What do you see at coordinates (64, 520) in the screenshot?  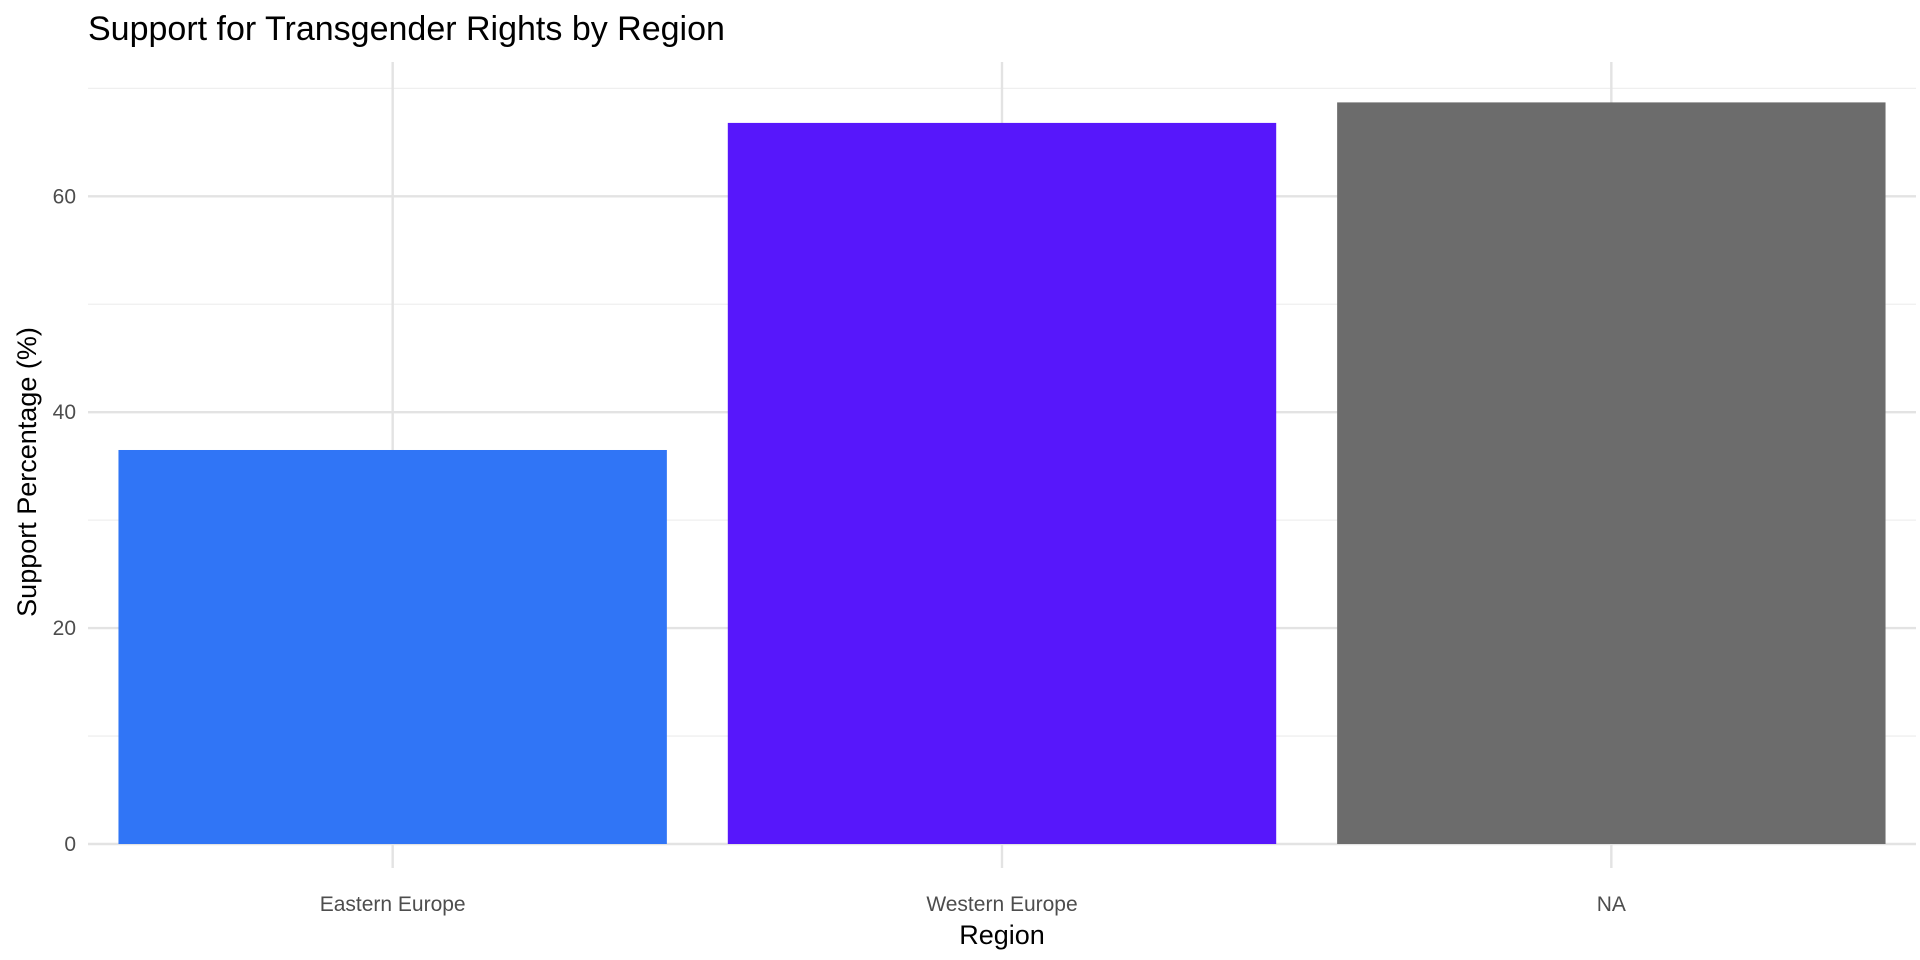 I see `y-axis-ticks: 0 20 40 60` at bounding box center [64, 520].